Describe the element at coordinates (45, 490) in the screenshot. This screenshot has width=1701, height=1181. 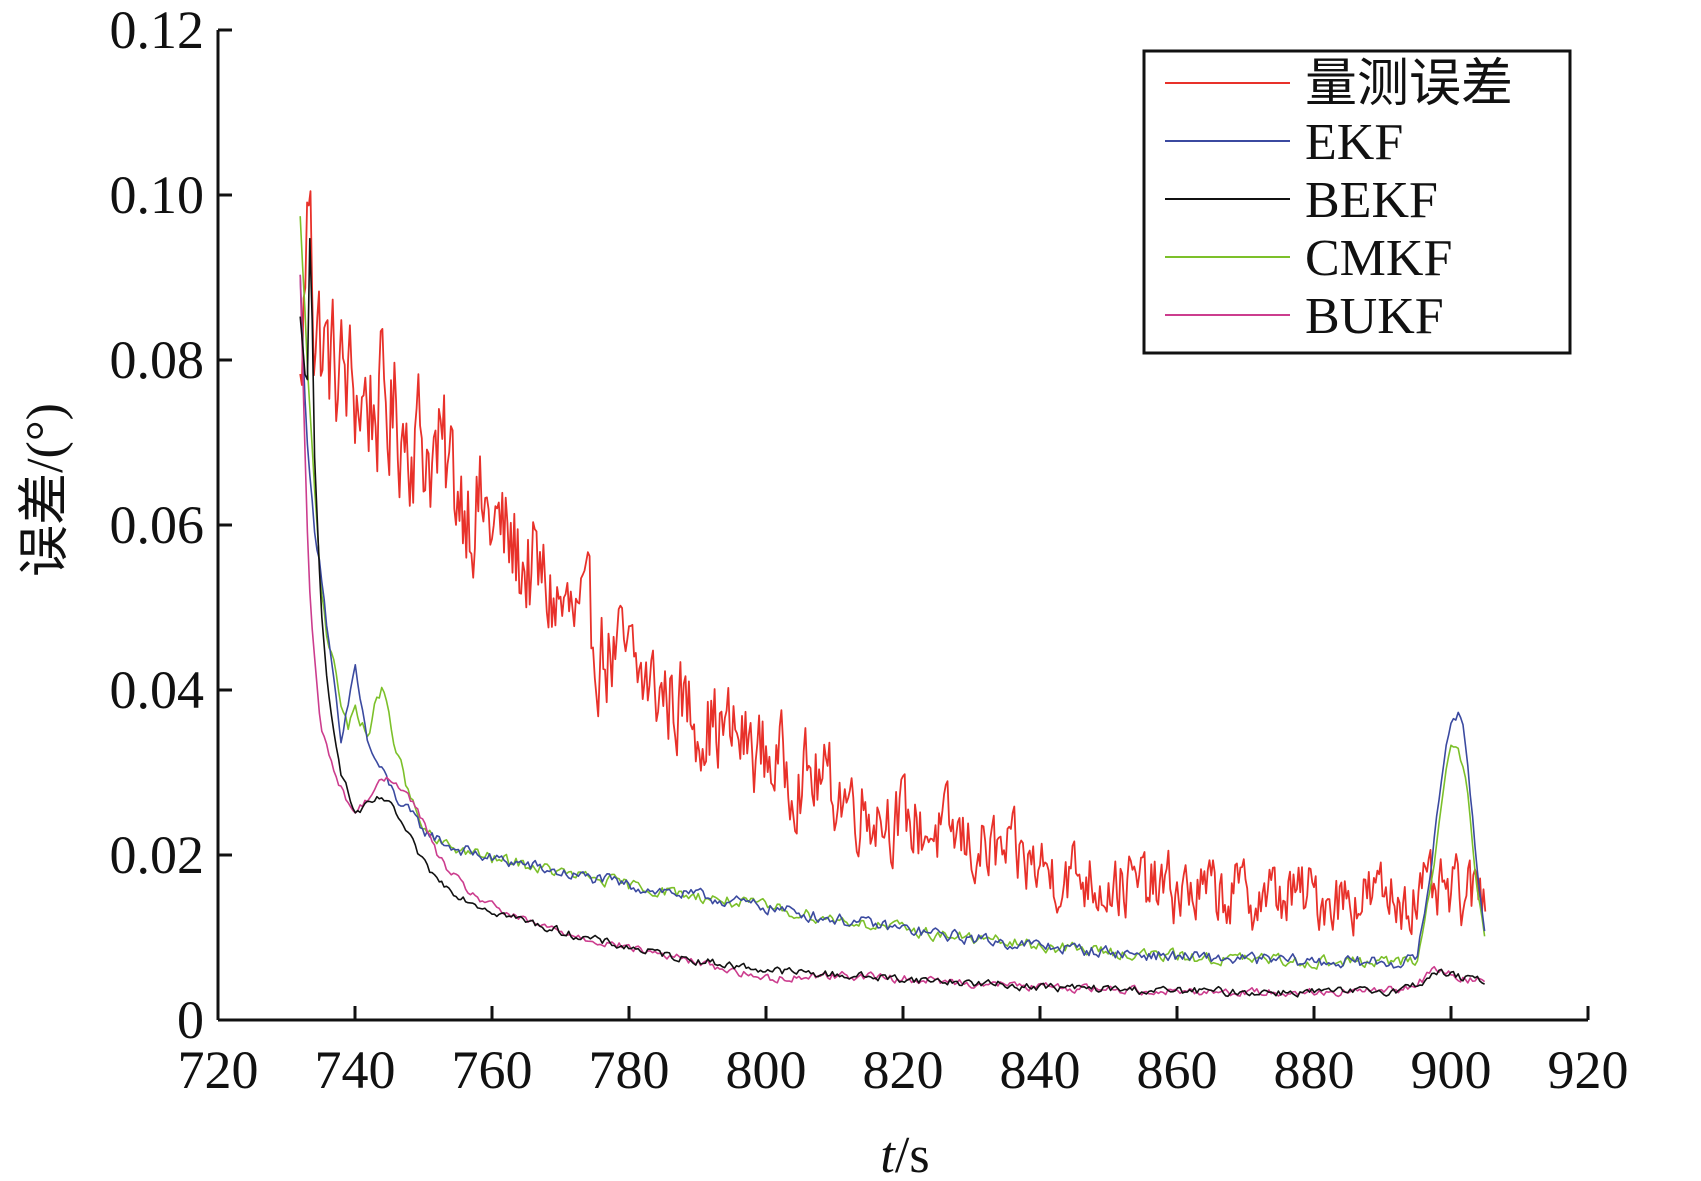
I see `y-axis-label: 误差/(°)` at that location.